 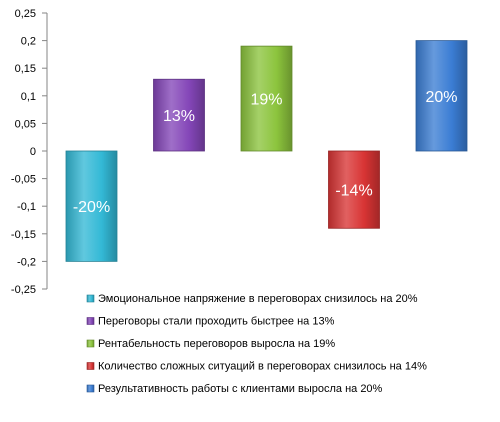 What do you see at coordinates (28, 42) in the screenshot?
I see `y-tick-label: 0,2` at bounding box center [28, 42].